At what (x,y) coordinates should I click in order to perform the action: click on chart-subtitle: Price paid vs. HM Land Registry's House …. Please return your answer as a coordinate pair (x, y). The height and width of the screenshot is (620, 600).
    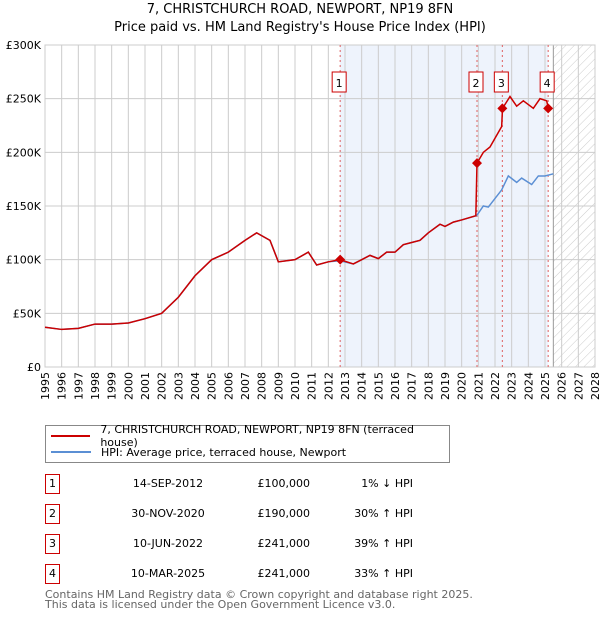
    Looking at the image, I should click on (300, 27).